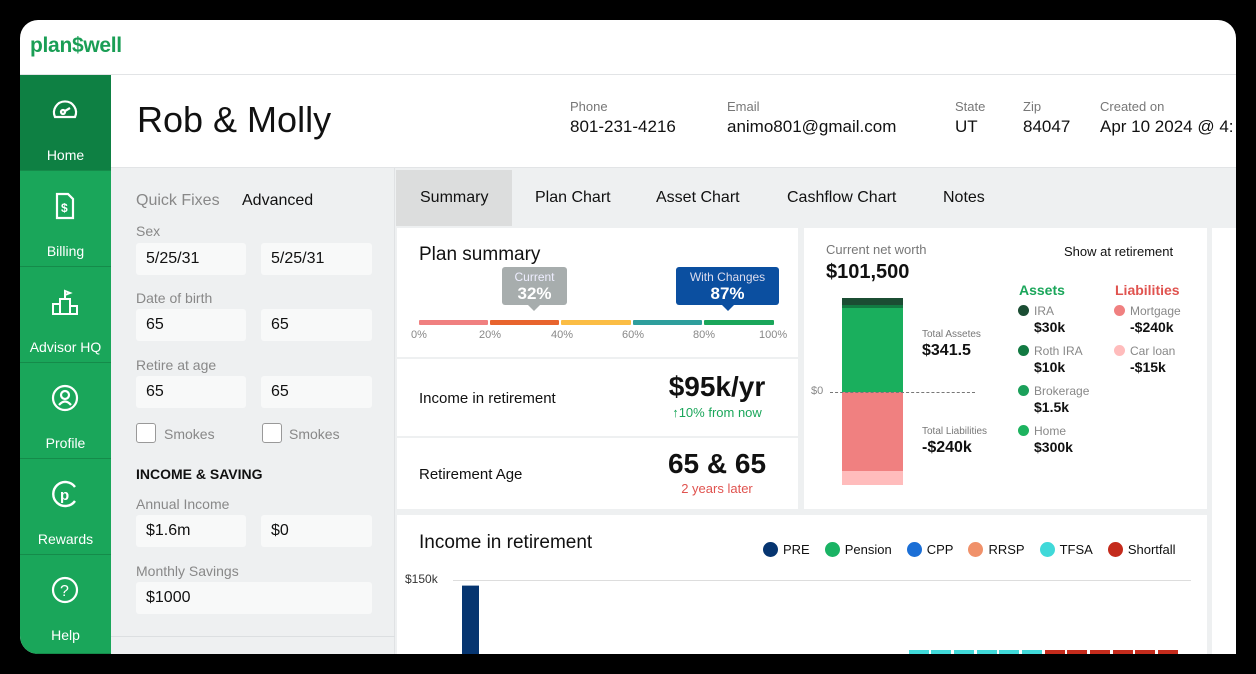 The image size is (1256, 674). I want to click on tab-summary: Summary, so click(454, 198).